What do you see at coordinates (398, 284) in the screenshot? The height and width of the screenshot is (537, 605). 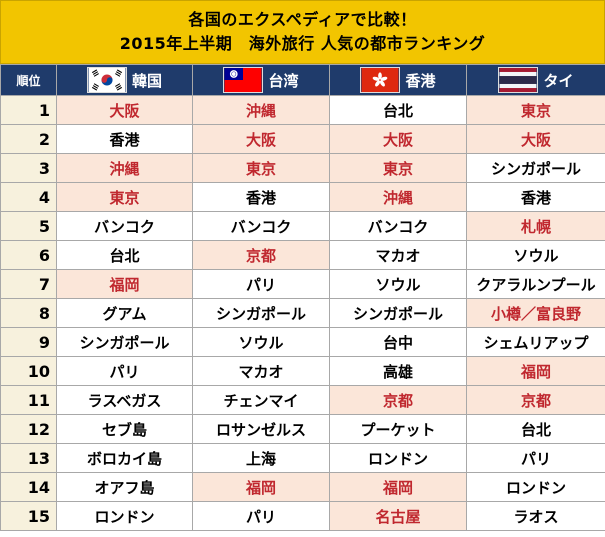 I see `city-cell-hongkong: ソウル` at bounding box center [398, 284].